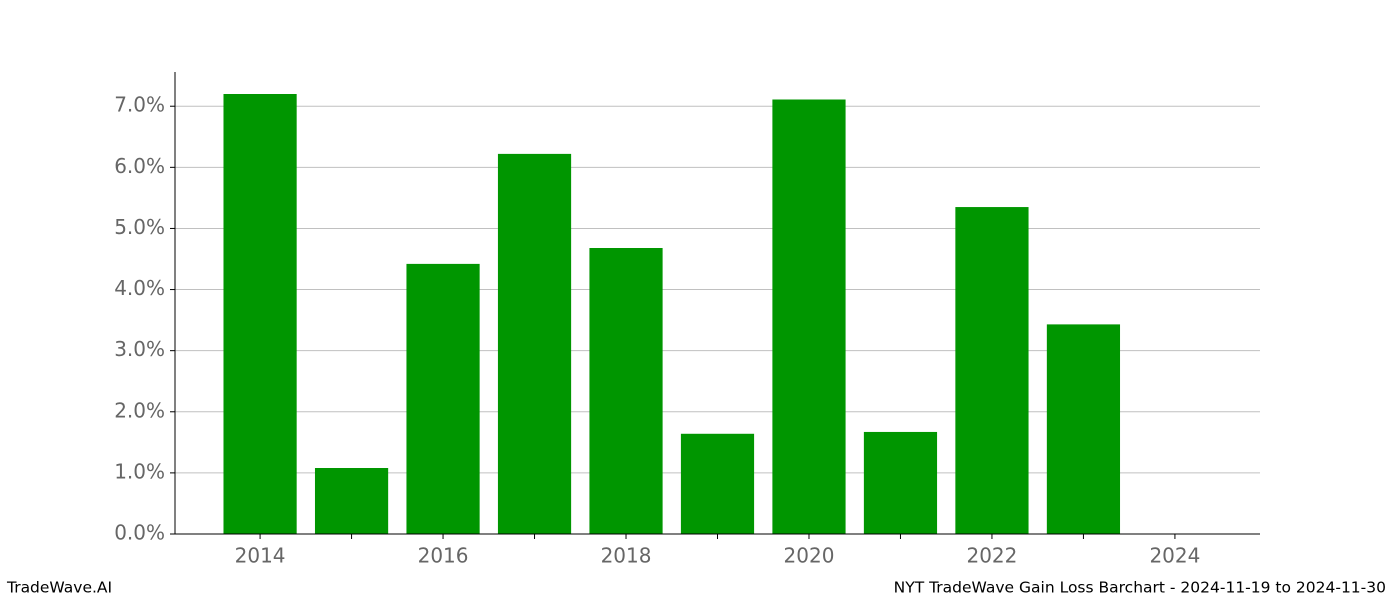  I want to click on watermark: TradeWave.AI, so click(59, 588).